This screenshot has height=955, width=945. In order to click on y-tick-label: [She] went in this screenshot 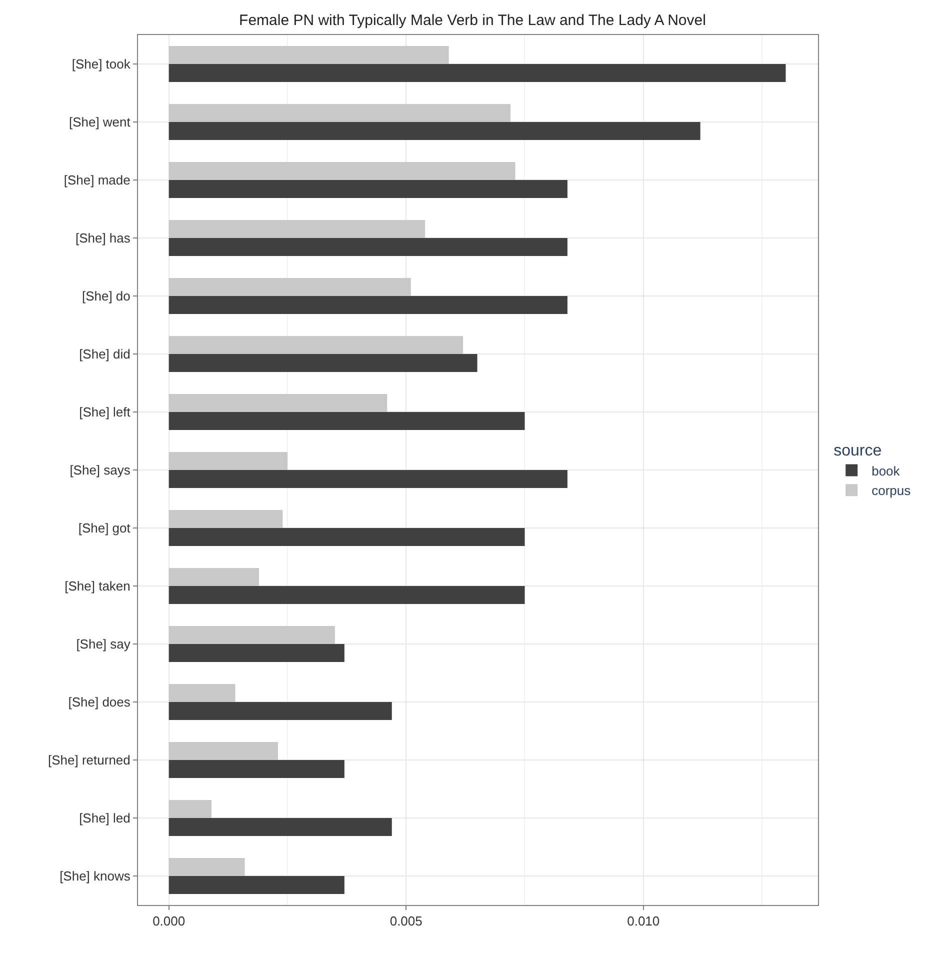, I will do `click(99, 122)`.